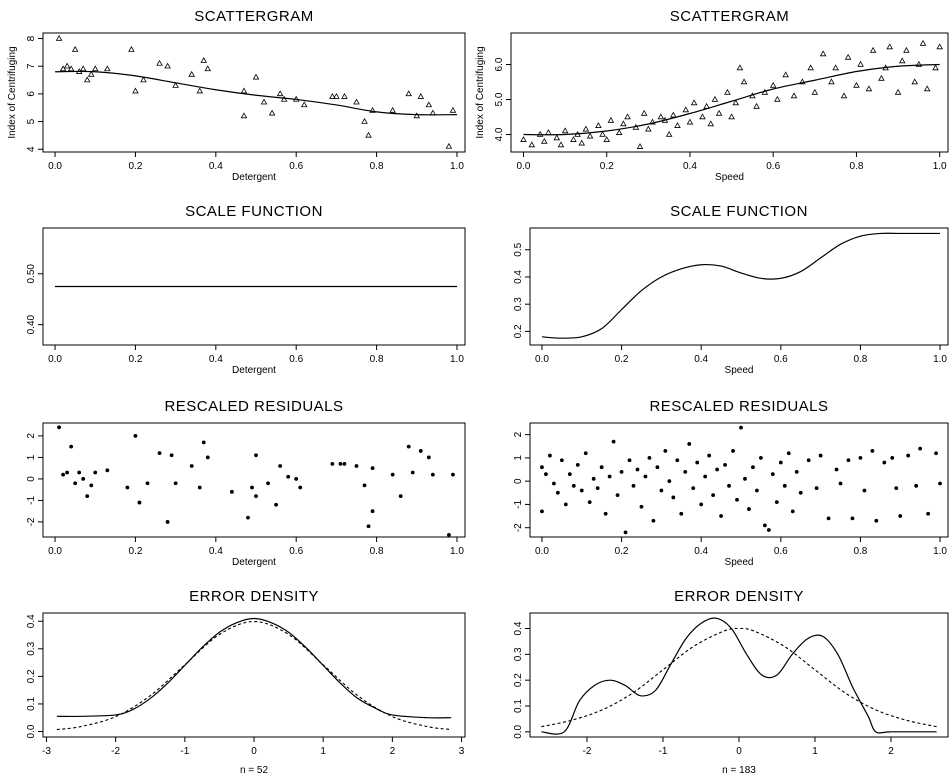  I want to click on fit-curve, so click(731, 99).